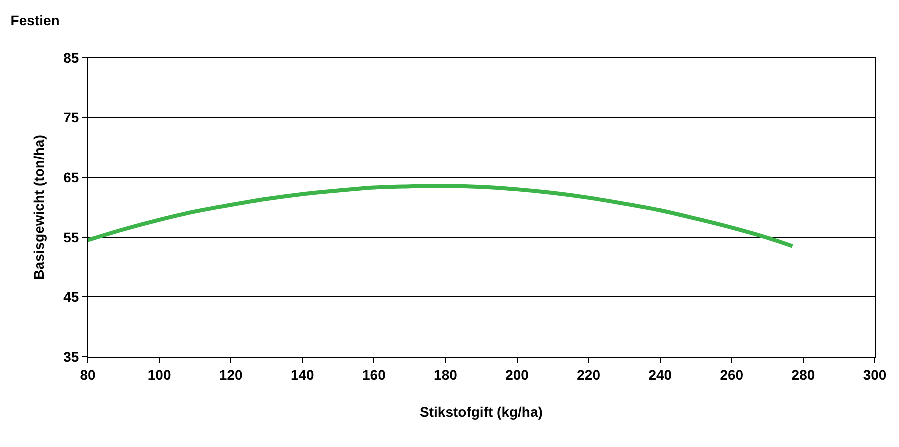 The image size is (899, 447). I want to click on y-tick-label: 75, so click(72, 118).